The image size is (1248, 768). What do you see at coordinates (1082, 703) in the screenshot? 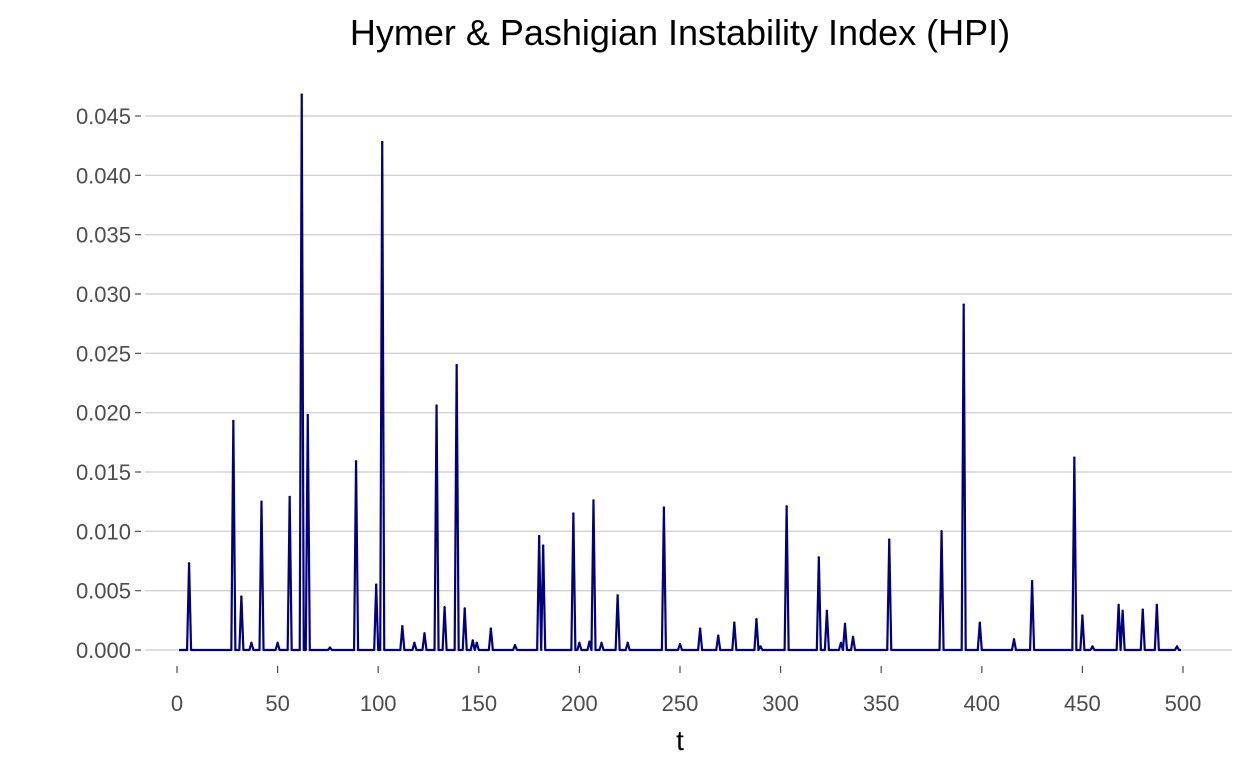
I see `x-tick-label-9: 450` at bounding box center [1082, 703].